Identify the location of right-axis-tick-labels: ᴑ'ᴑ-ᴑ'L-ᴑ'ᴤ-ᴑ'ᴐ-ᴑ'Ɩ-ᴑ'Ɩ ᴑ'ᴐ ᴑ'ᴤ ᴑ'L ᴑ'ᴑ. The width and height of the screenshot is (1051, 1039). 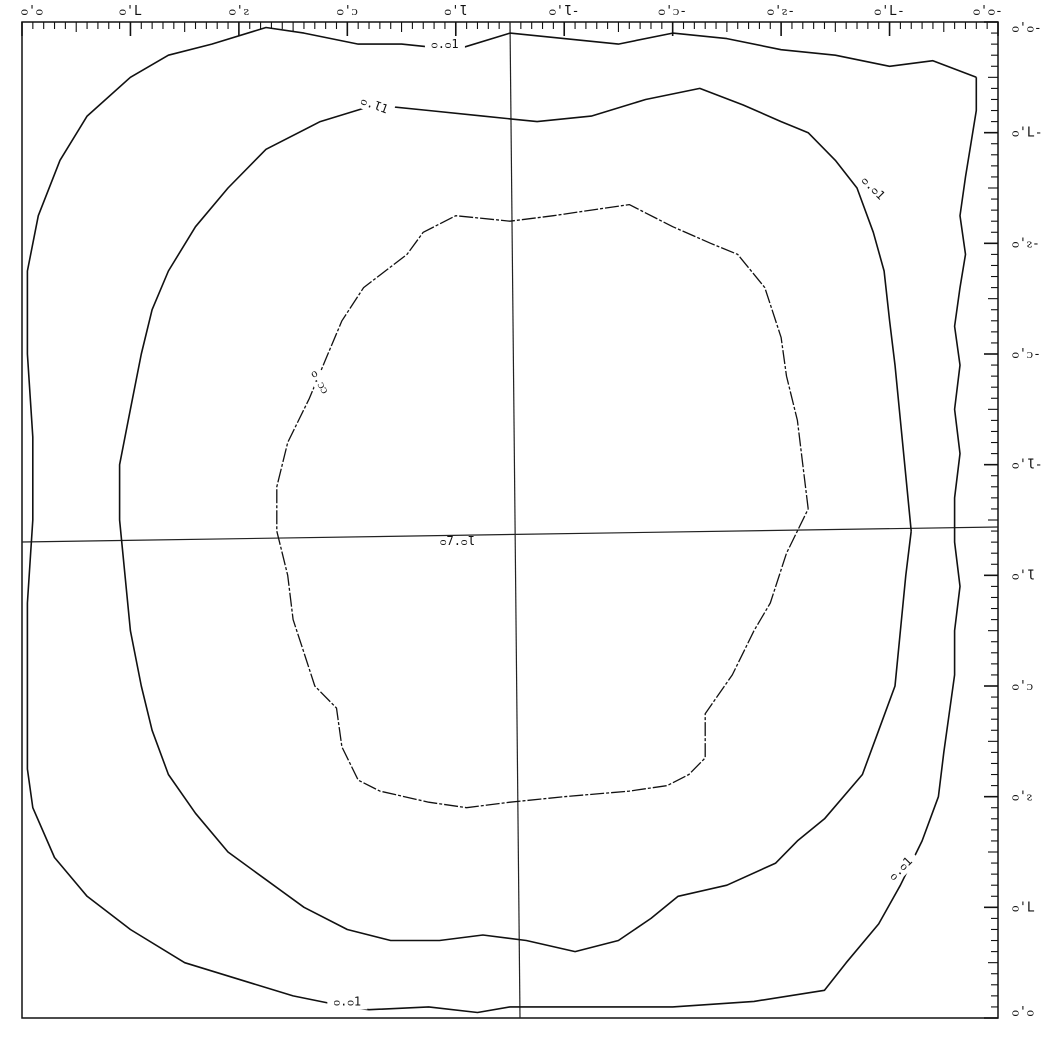
(1027, 520).